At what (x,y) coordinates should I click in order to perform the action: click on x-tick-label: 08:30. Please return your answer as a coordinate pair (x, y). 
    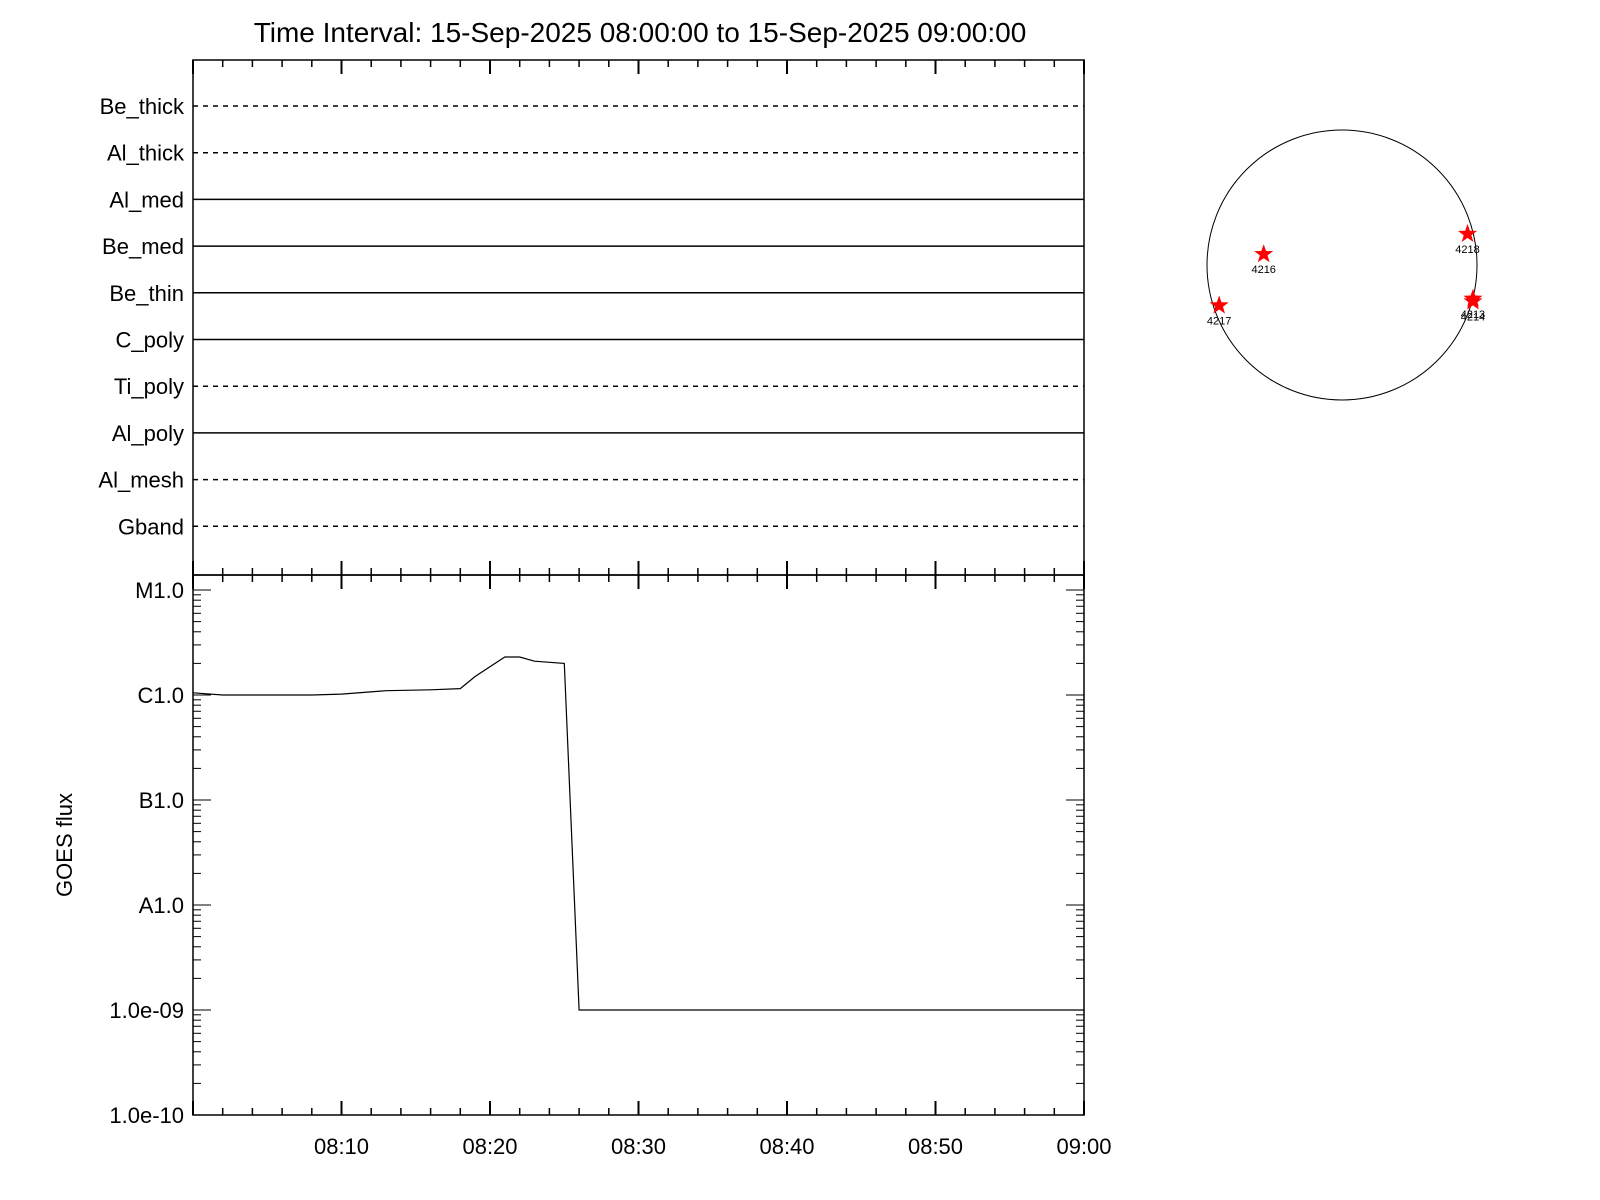
    Looking at the image, I should click on (638, 1146).